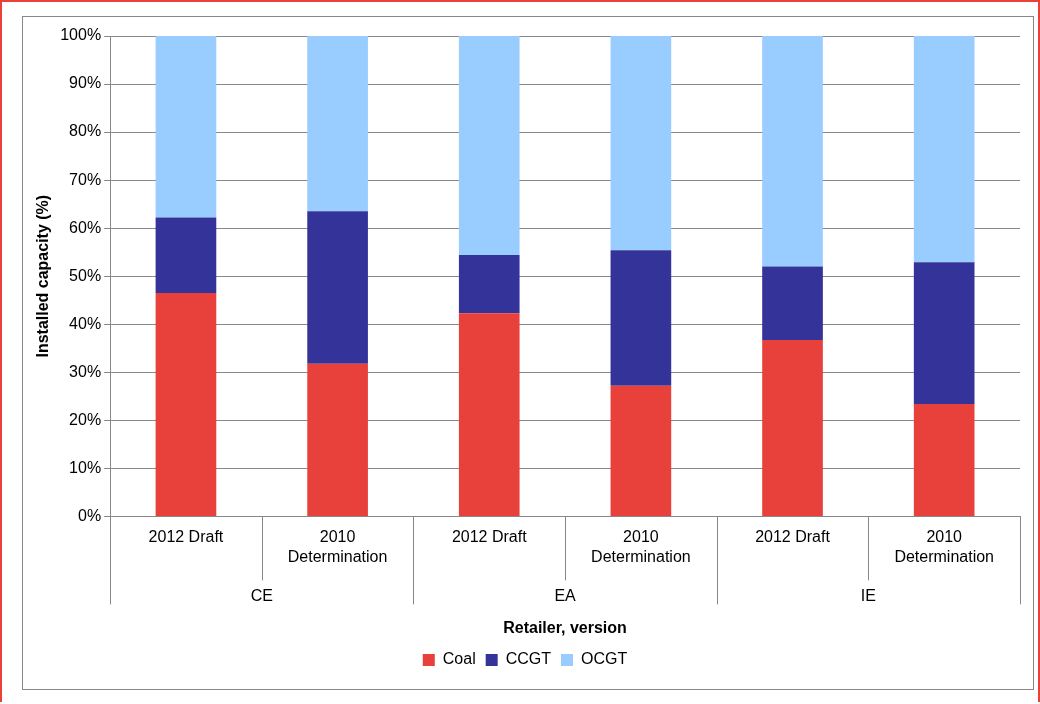 The image size is (1040, 704). I want to click on y-tick-label: 0%, so click(90, 515).